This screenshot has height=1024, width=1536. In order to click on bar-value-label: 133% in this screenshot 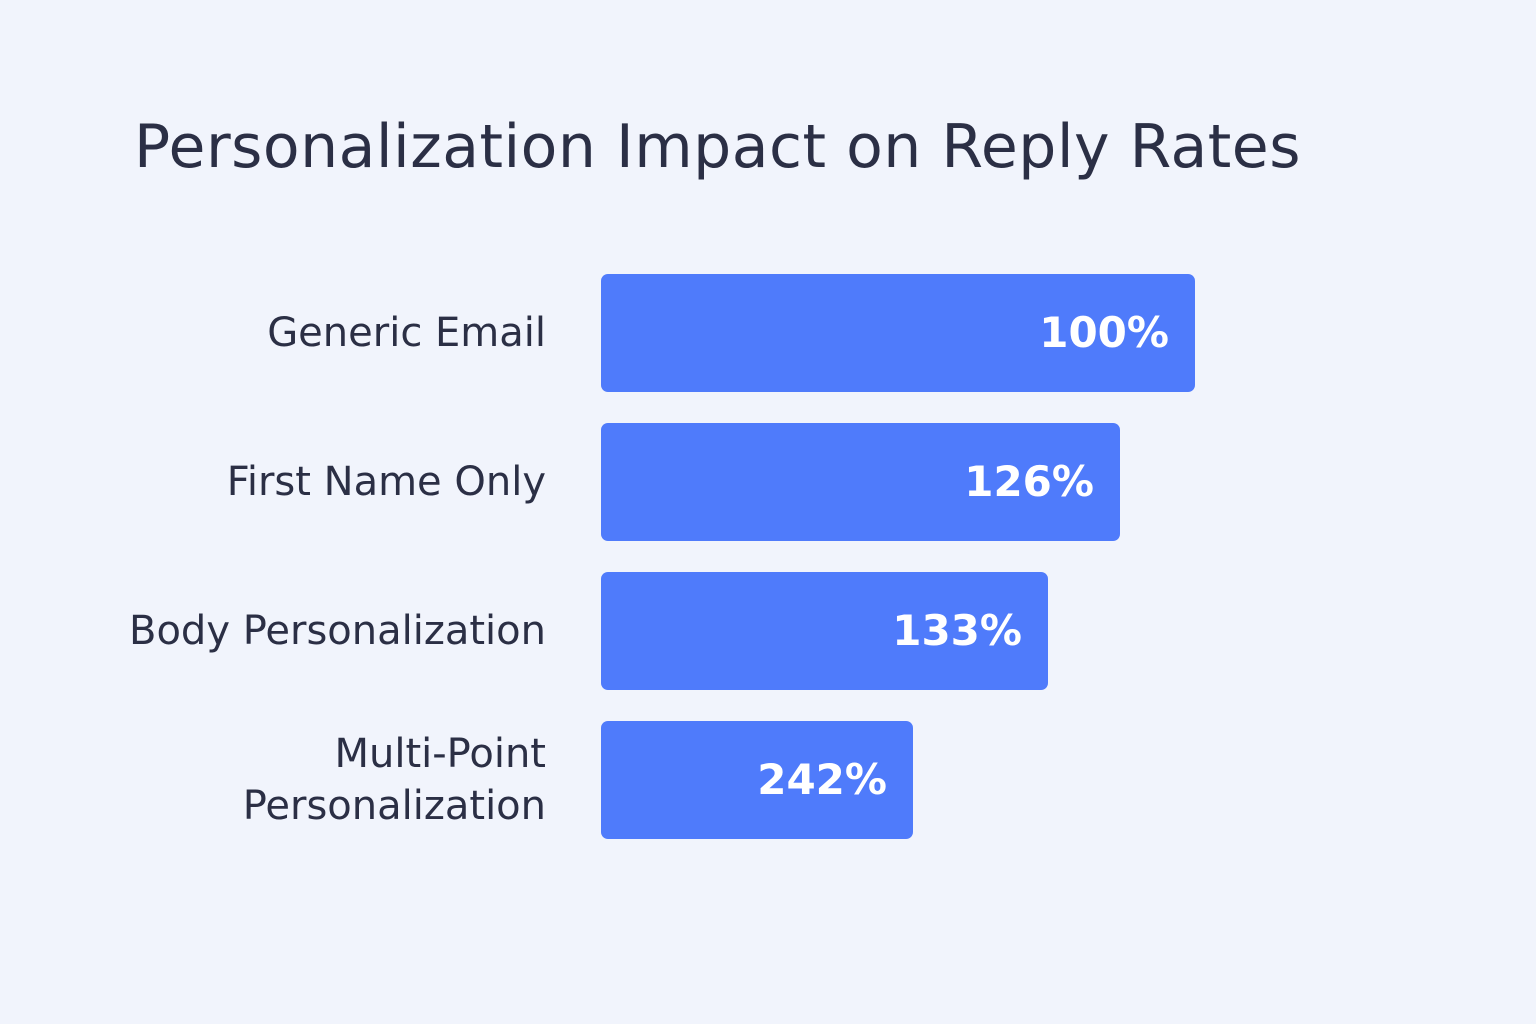, I will do `click(957, 630)`.